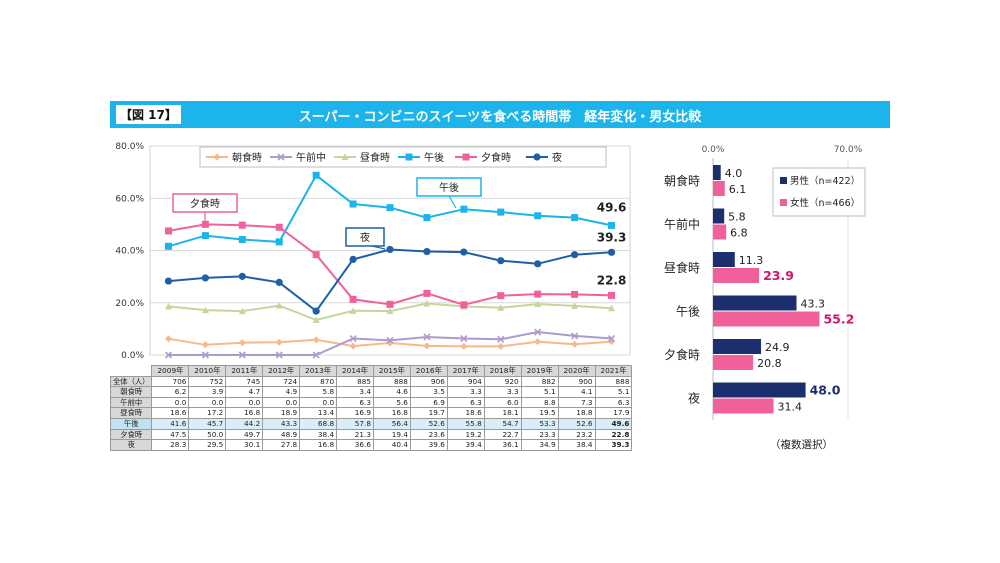  I want to click on category-label: 午後, so click(688, 312).